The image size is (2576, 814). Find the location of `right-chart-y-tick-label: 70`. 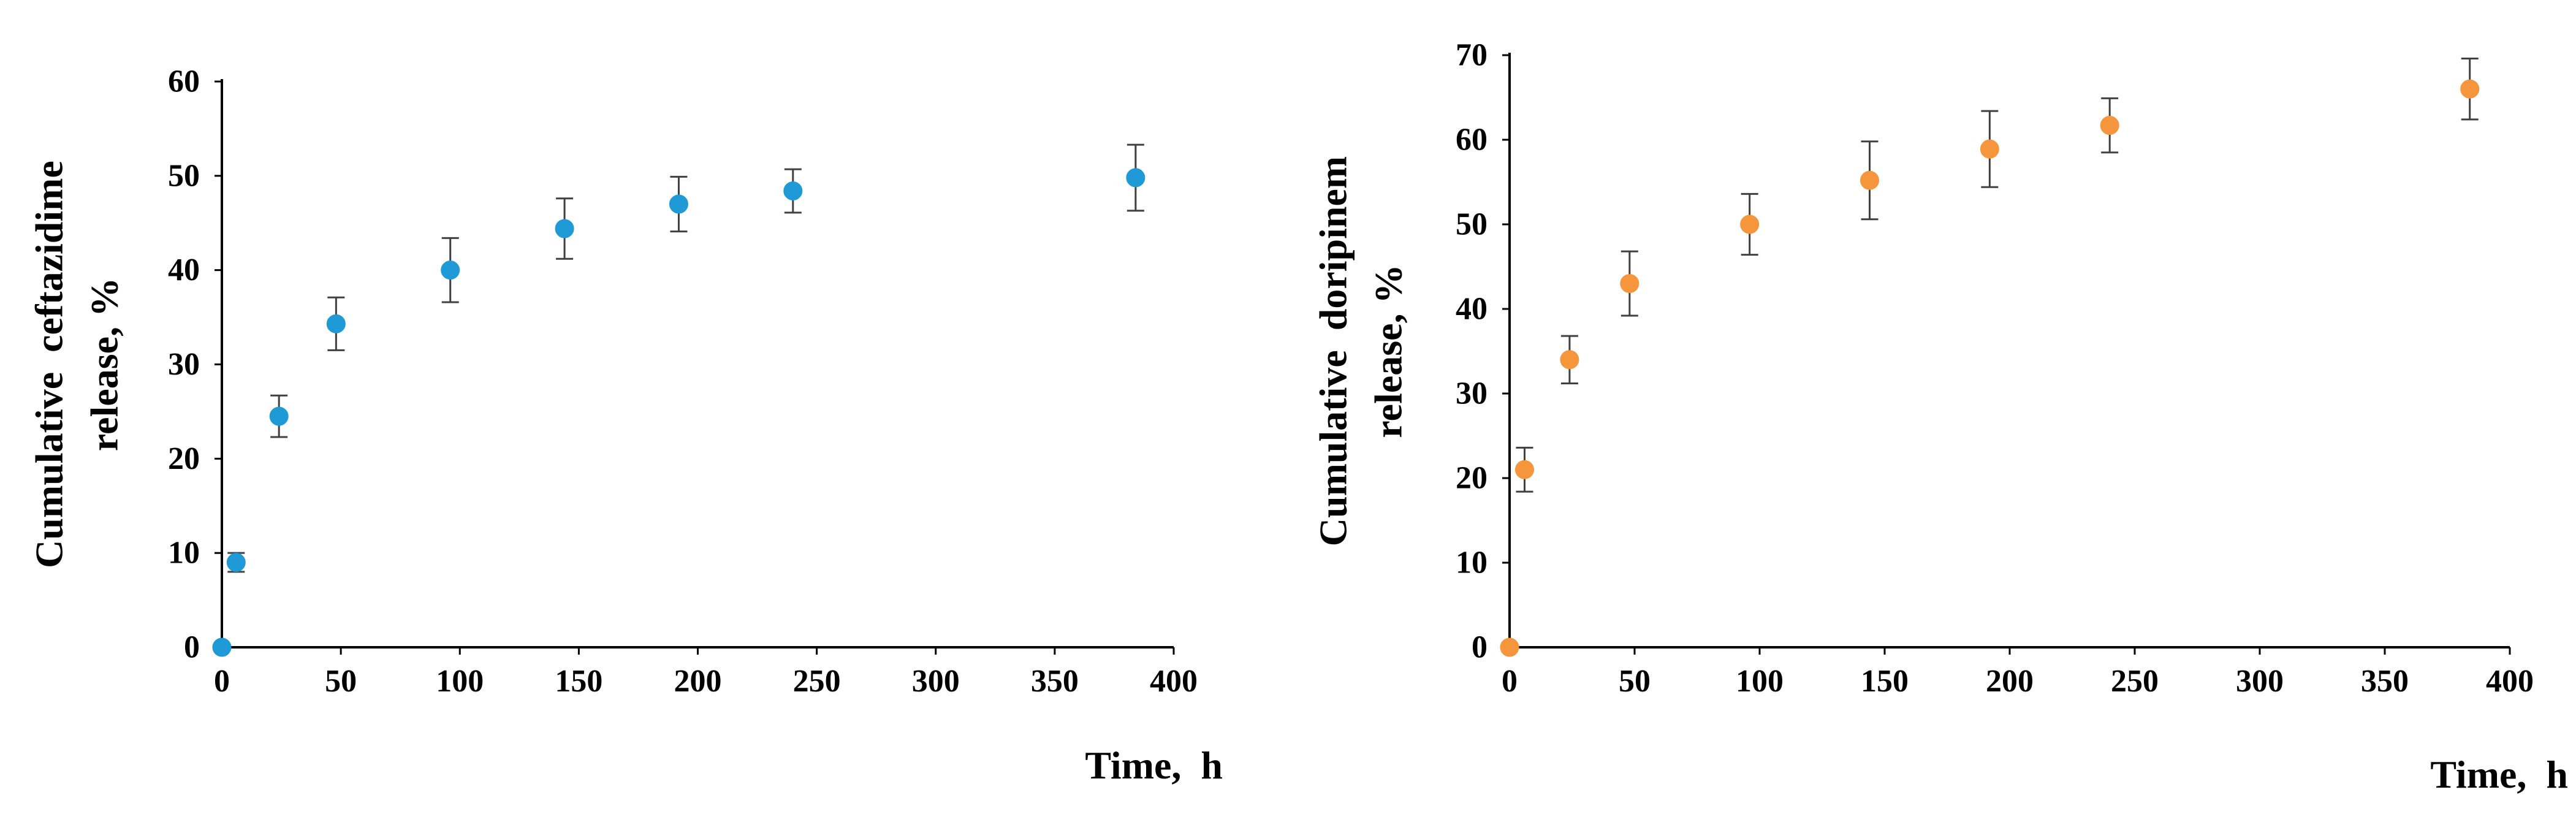

right-chart-y-tick-label: 70 is located at coordinates (1471, 55).